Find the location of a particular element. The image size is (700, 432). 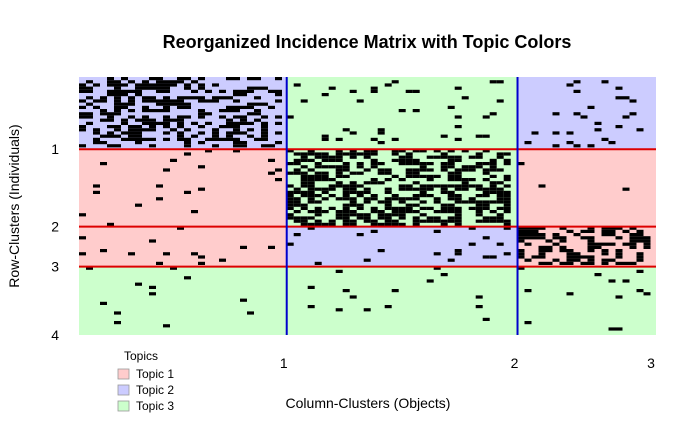

block-r4-c3 is located at coordinates (586, 300).